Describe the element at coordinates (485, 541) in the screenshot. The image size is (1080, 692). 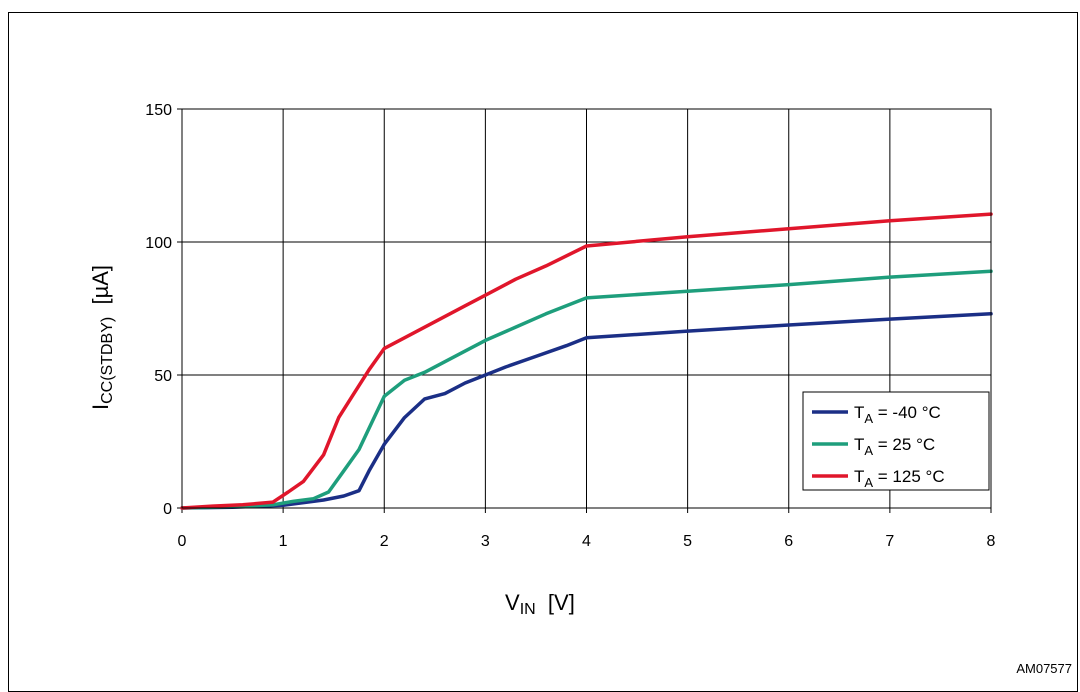
I see `x-tick-label: 3` at that location.